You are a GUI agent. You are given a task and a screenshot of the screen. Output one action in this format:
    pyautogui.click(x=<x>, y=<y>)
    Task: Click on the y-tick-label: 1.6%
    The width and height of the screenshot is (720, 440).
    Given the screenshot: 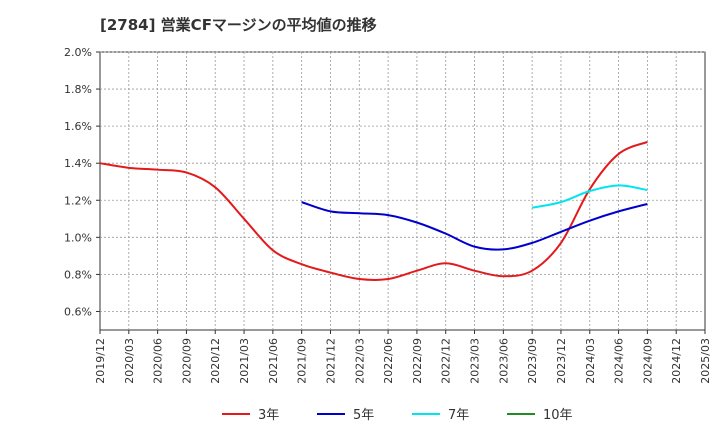 What is the action you would take?
    pyautogui.click(x=78, y=126)
    